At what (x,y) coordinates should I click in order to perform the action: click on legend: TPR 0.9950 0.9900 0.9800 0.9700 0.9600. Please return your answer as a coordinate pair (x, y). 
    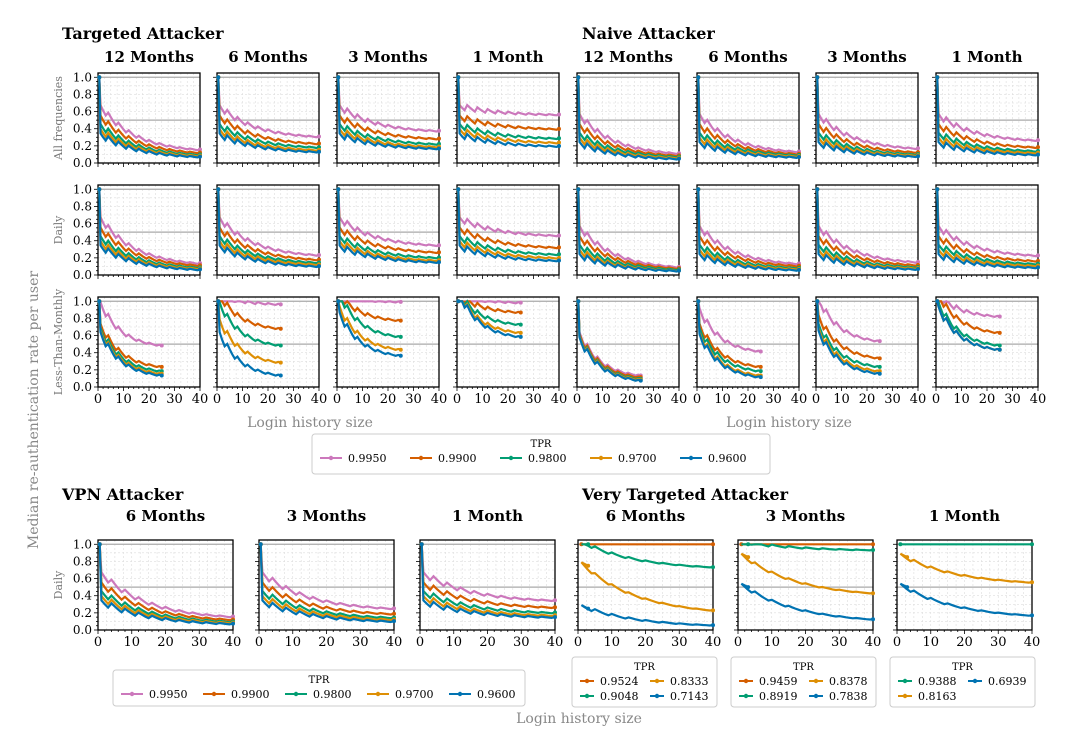
    Looking at the image, I should click on (319, 688).